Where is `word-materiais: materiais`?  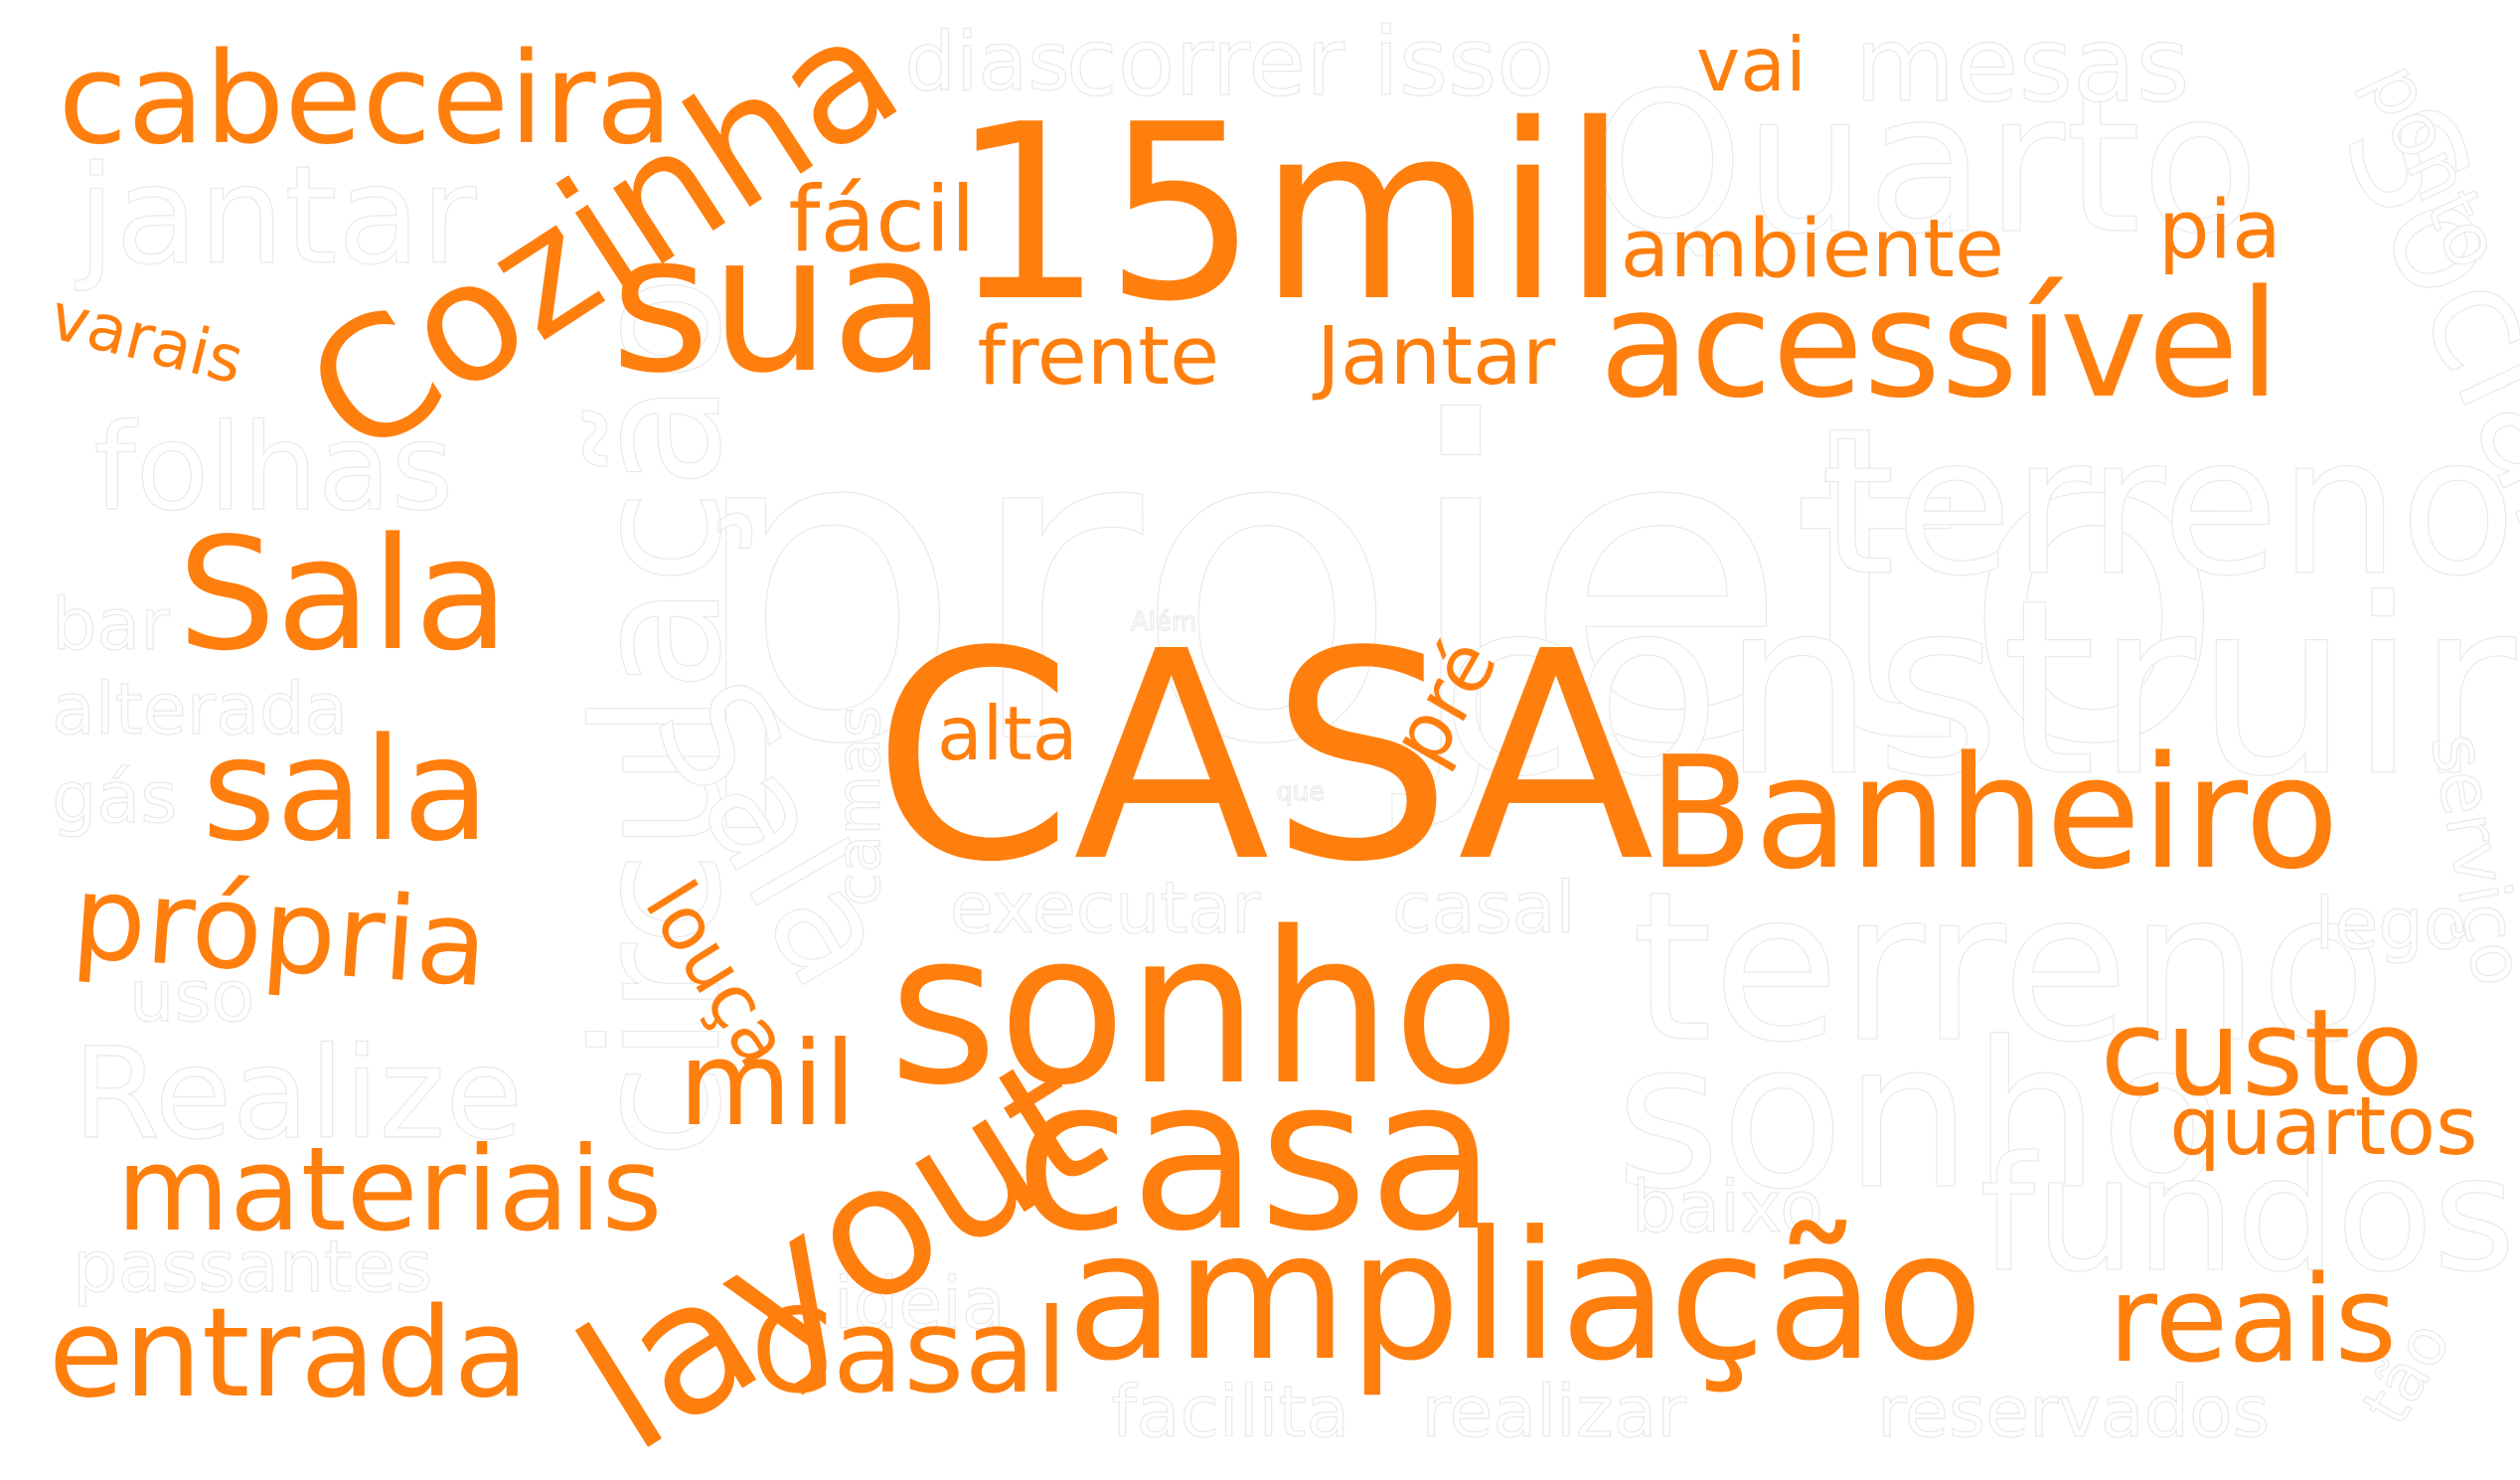 word-materiais: materiais is located at coordinates (389, 1189).